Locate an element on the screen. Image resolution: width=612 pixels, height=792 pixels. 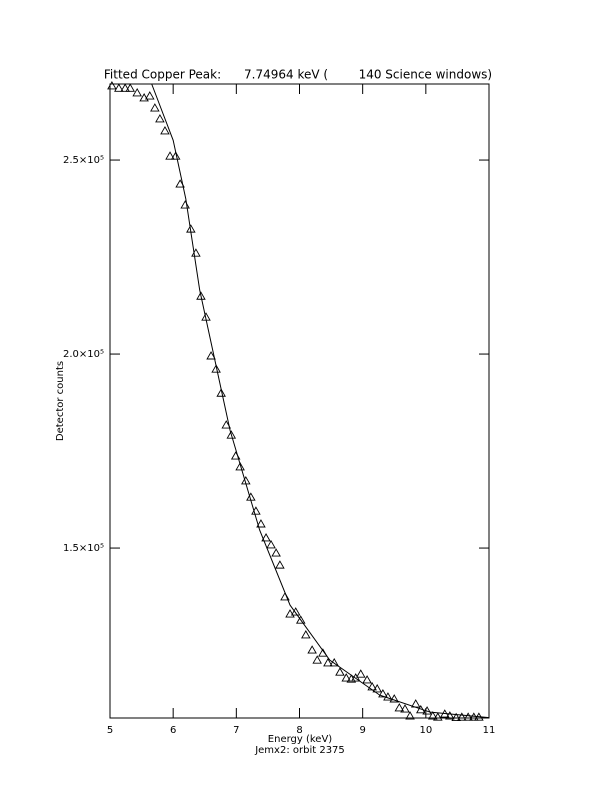
y-axis-label: Detector counts is located at coordinates (60, 401).